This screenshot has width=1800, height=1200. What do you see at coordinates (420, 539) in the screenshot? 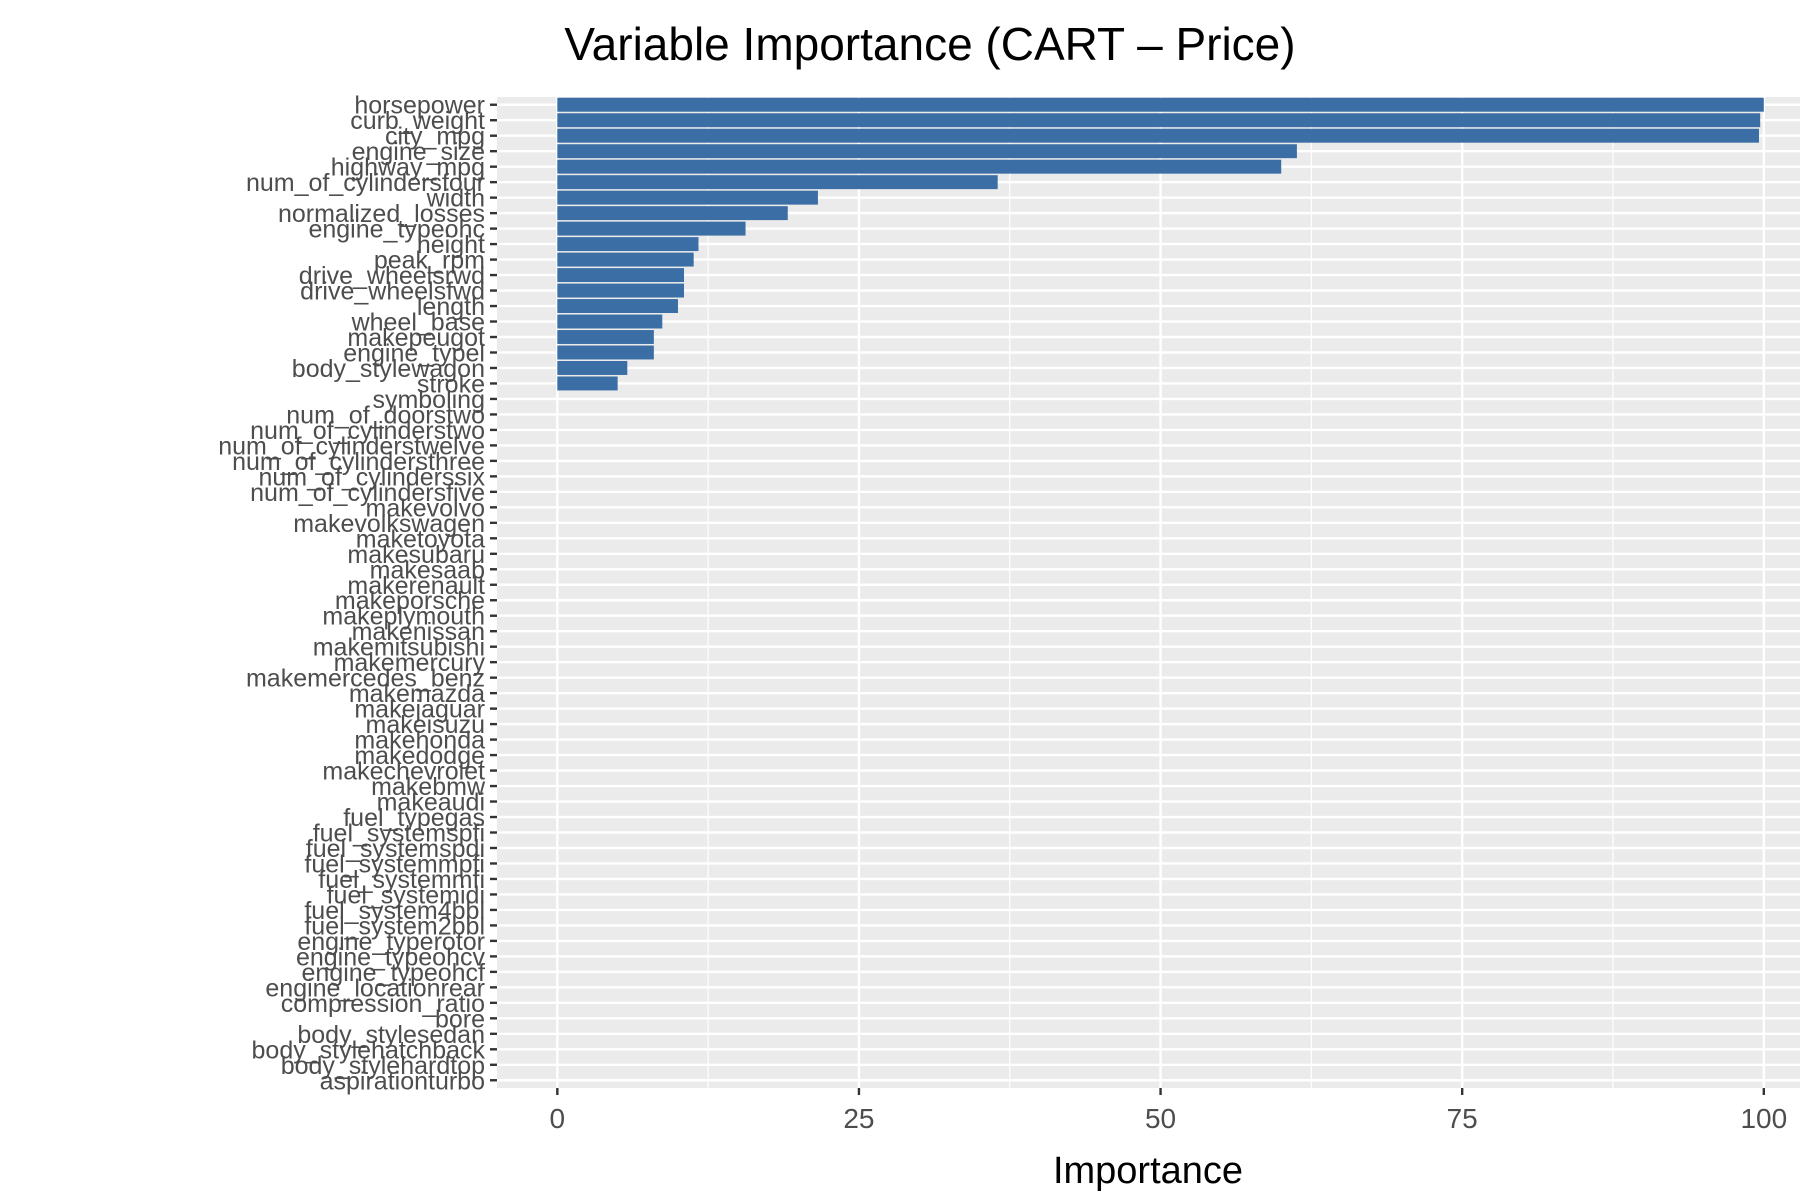
I see `y-tick-label: maketoyota` at bounding box center [420, 539].